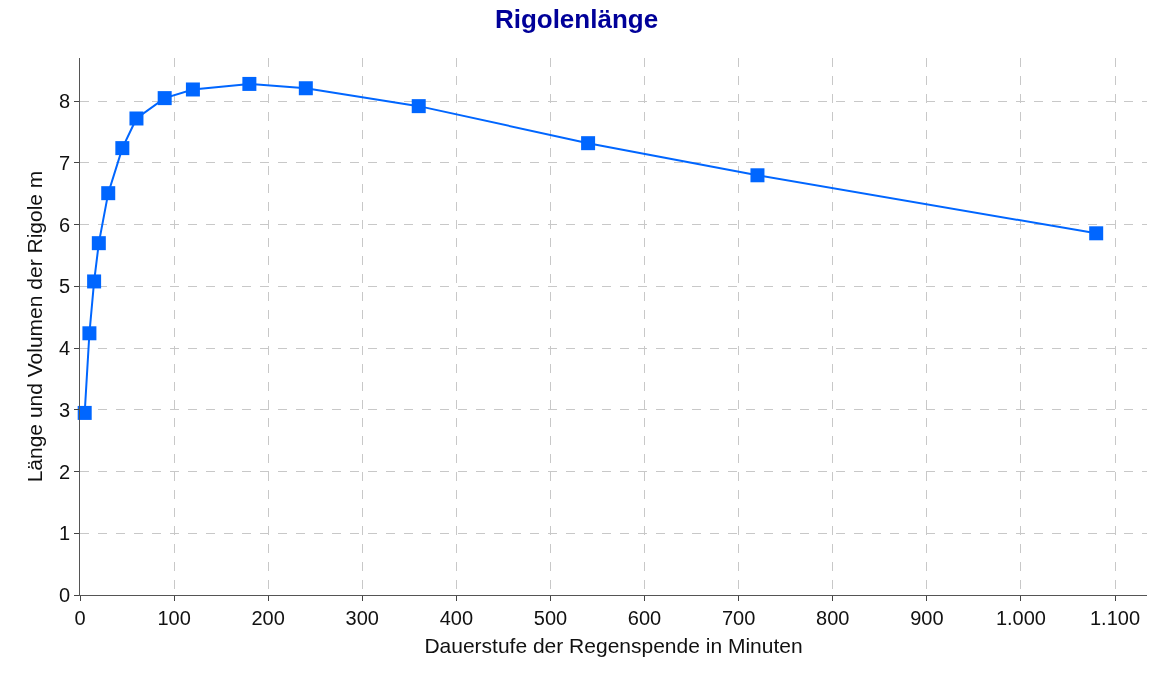 The height and width of the screenshot is (677, 1153). I want to click on x-axis-title: Dauerstufe der Regenspende in Minuten, so click(613, 646).